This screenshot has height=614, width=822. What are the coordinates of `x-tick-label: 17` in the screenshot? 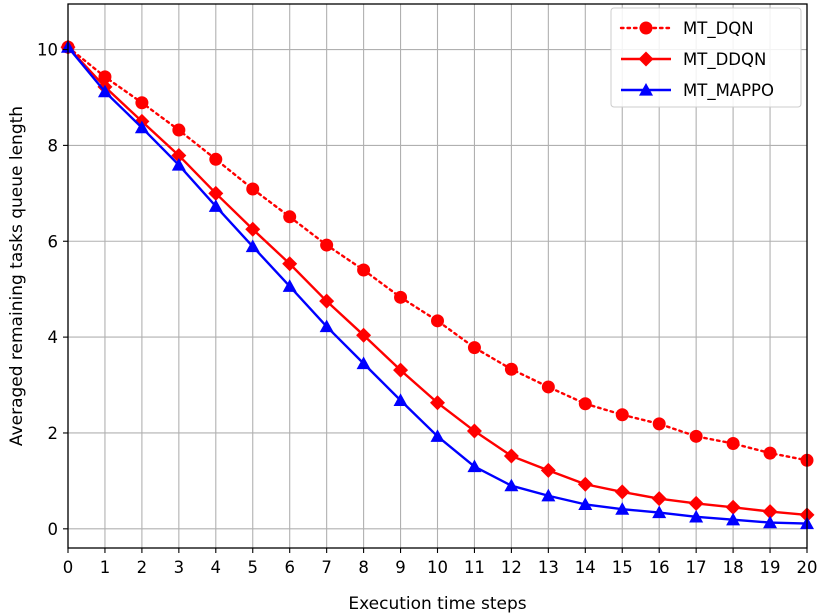 It's located at (696, 567).